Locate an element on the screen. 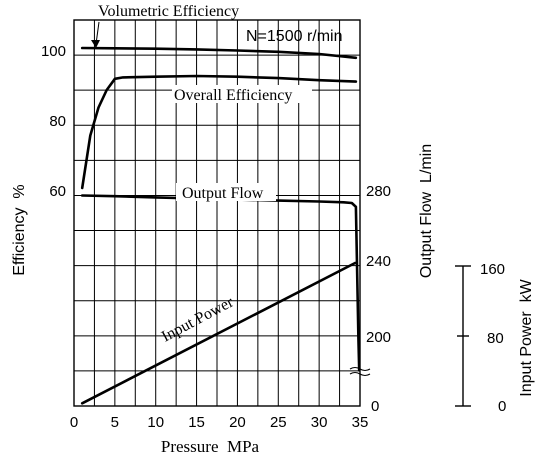 The width and height of the screenshot is (540, 462). power-axis-label: Input Power kW is located at coordinates (526, 337).